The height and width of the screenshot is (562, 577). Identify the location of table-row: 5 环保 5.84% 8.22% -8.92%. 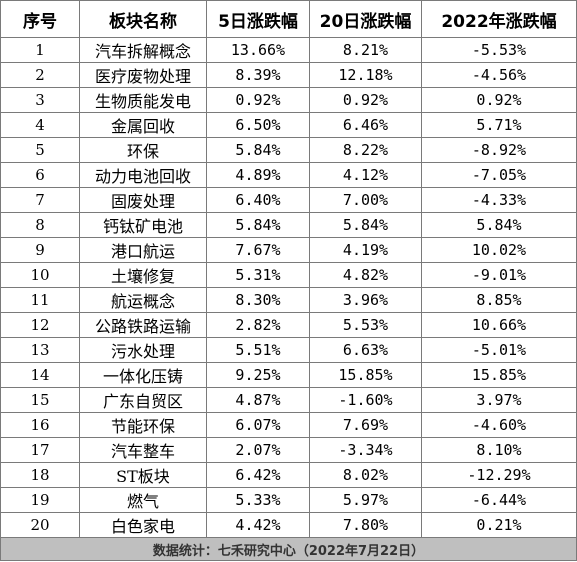
(288, 150).